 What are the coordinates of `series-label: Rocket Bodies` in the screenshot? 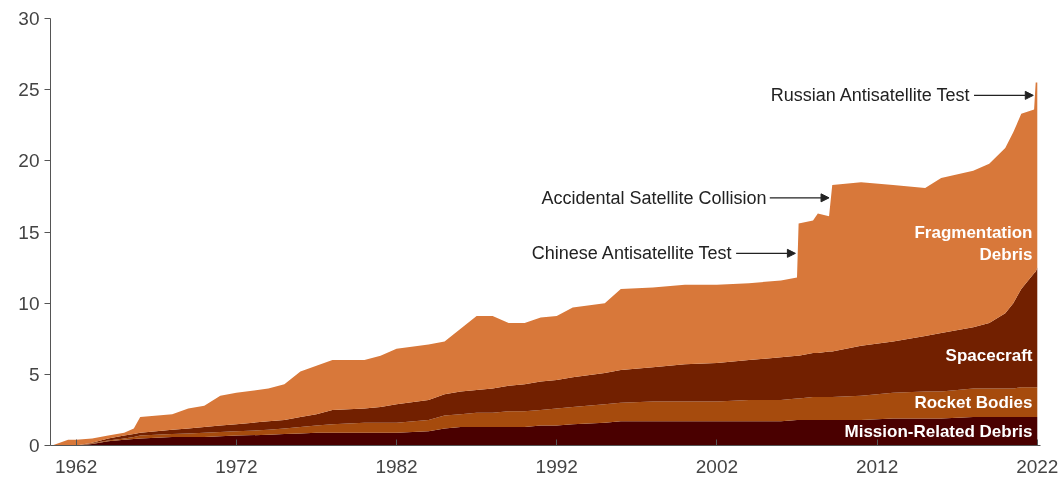 It's located at (973, 403).